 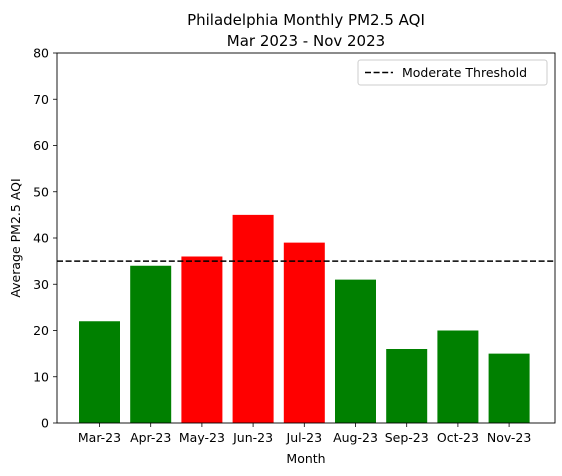 What do you see at coordinates (355, 437) in the screenshot?
I see `x-tick-label: Aug-23` at bounding box center [355, 437].